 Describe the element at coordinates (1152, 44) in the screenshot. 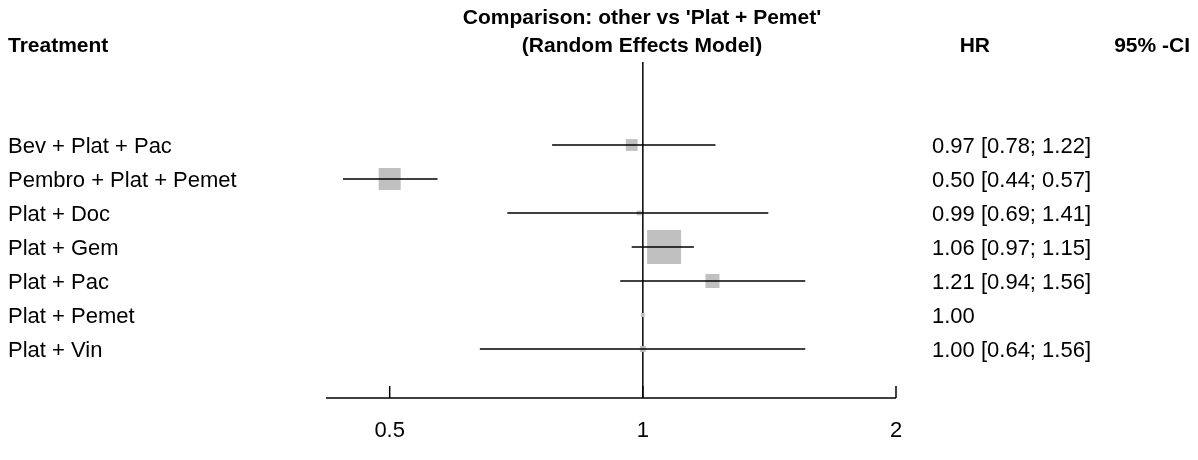

I see `text: 95% -CI` at that location.